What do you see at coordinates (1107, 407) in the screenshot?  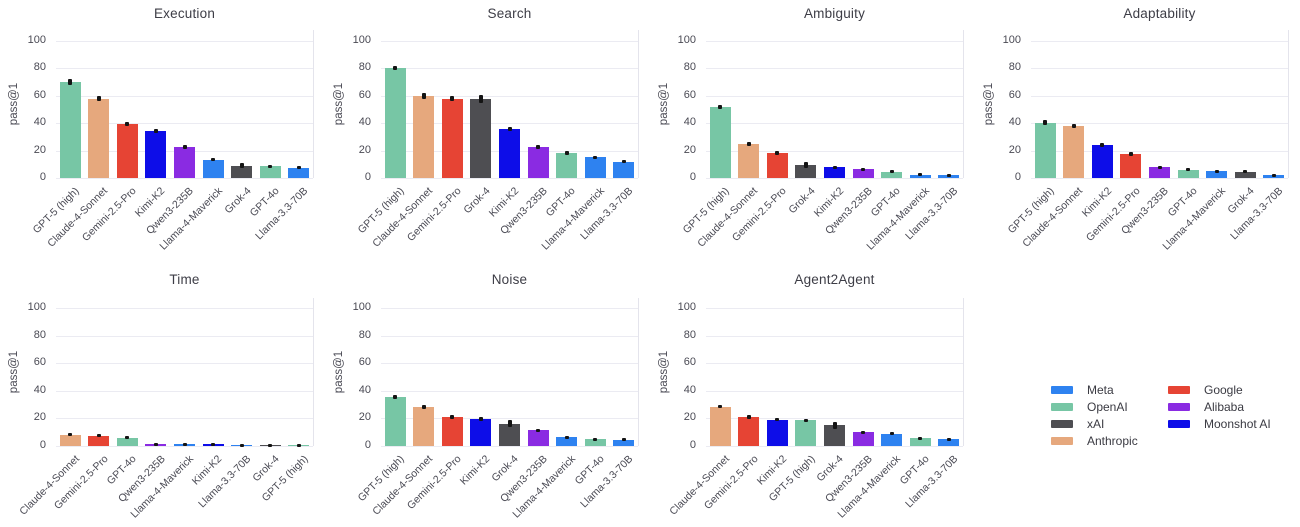 I see `legend-label: OpenAI` at bounding box center [1107, 407].